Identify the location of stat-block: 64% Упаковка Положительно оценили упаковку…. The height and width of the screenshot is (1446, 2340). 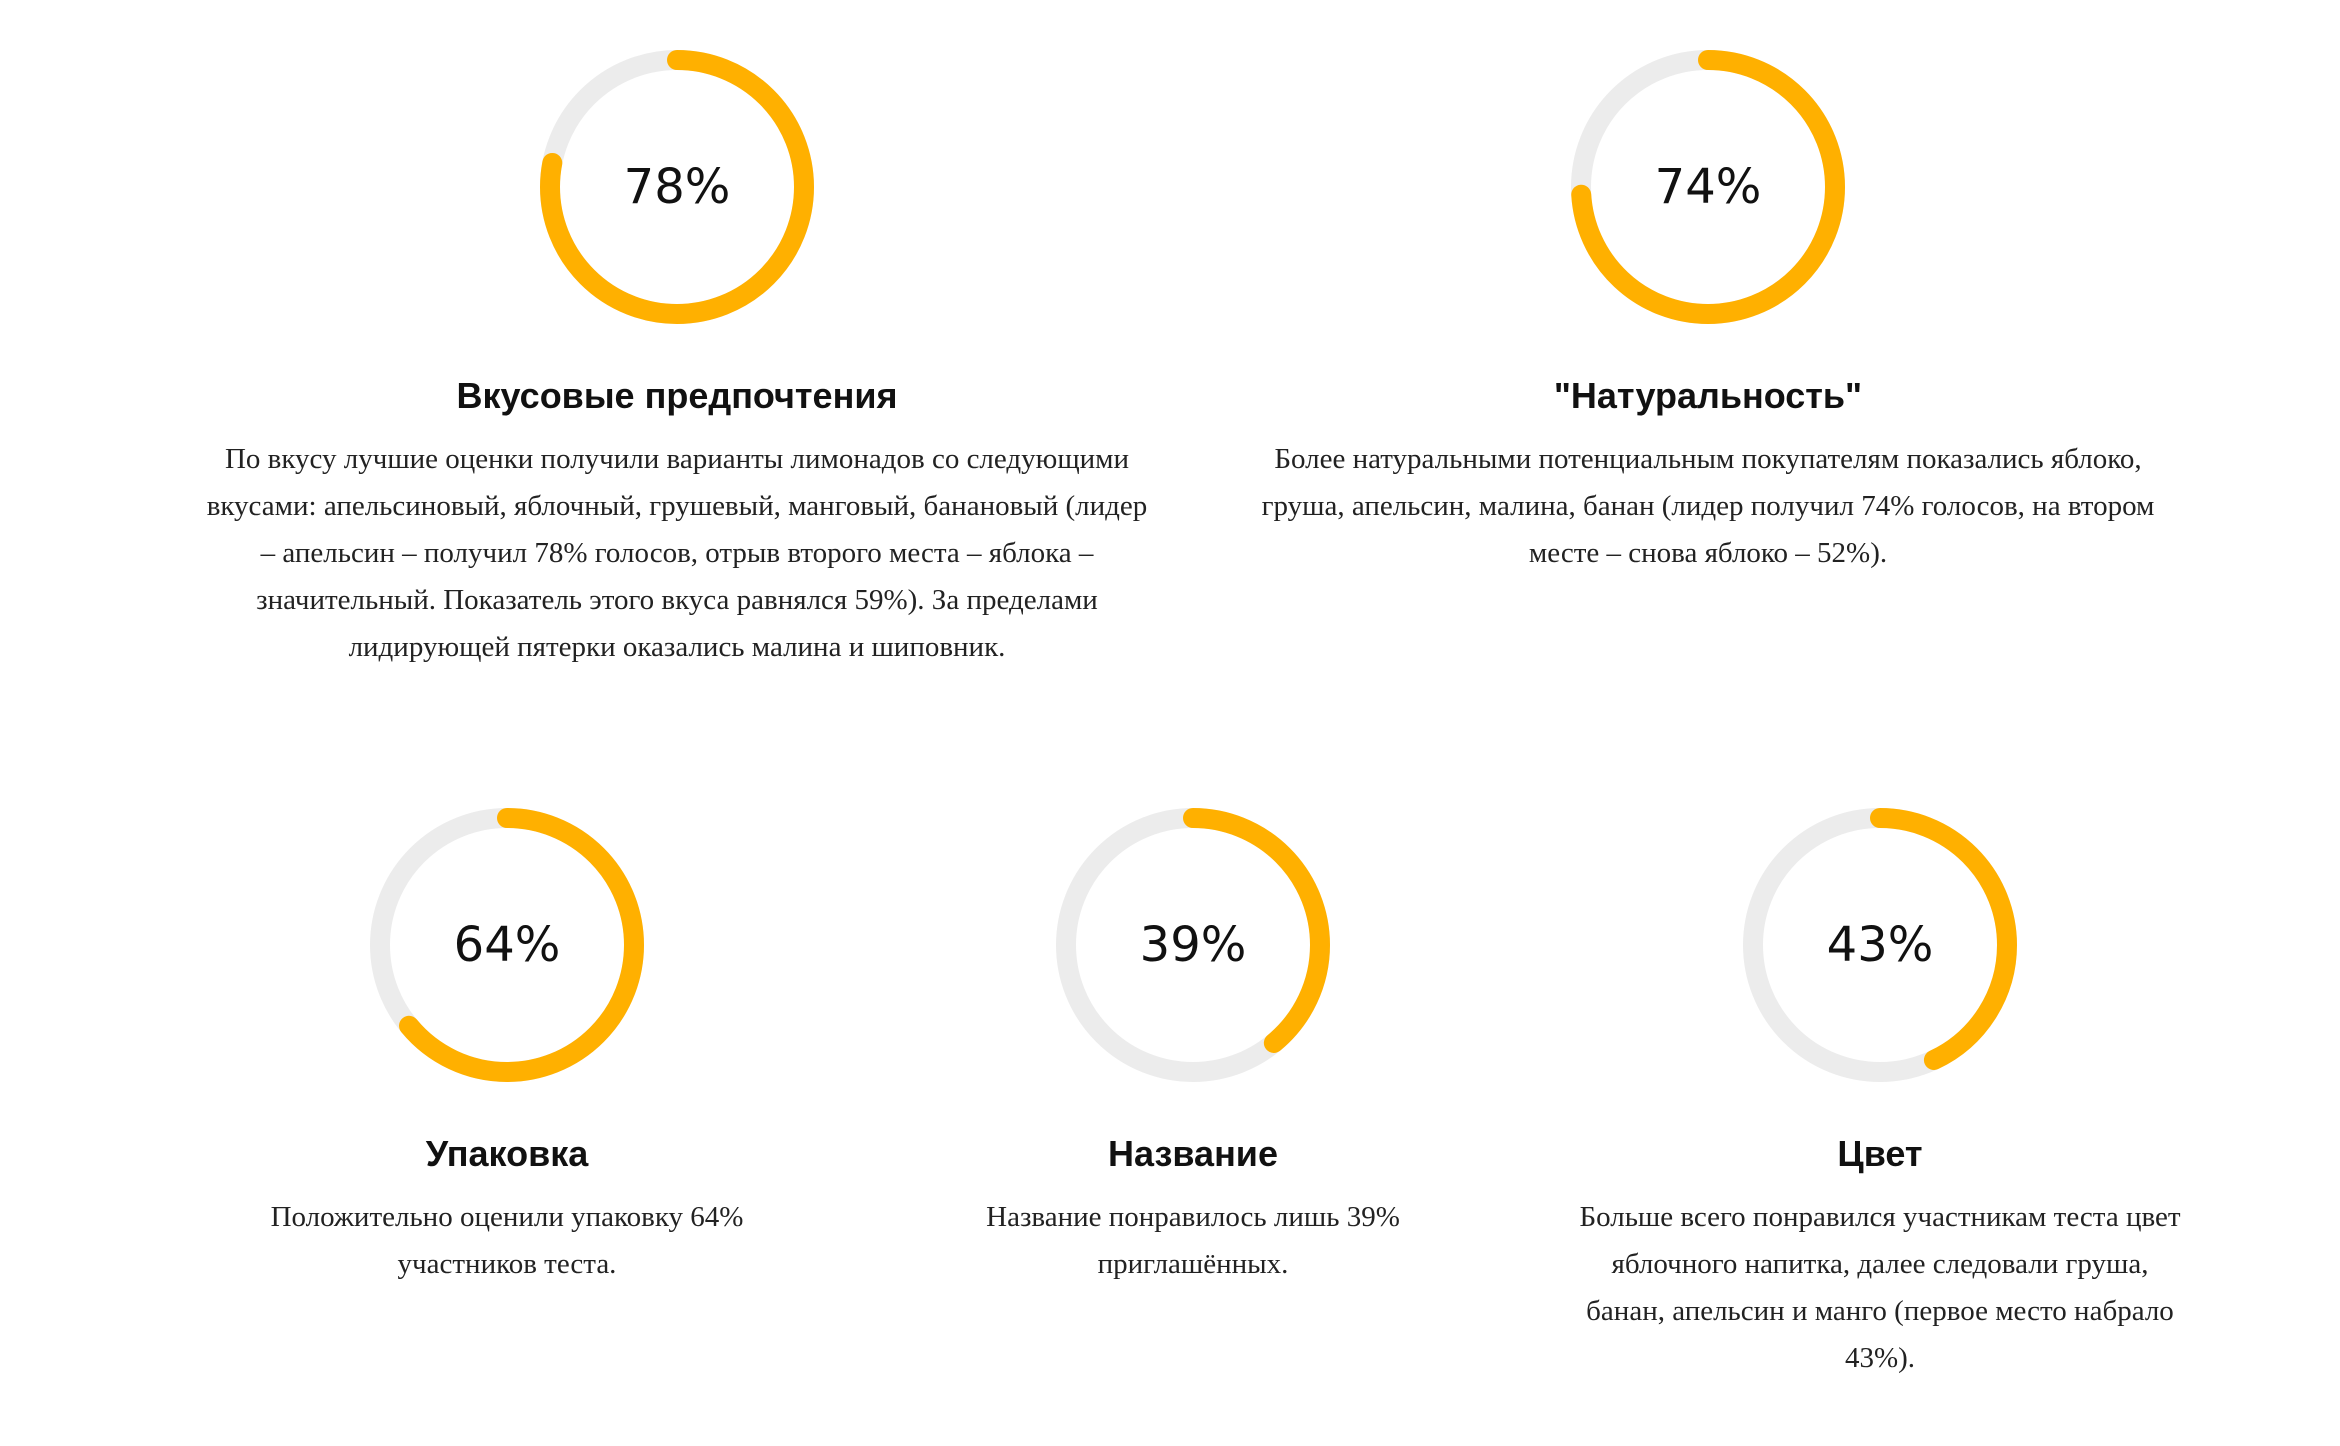
(507, 1043).